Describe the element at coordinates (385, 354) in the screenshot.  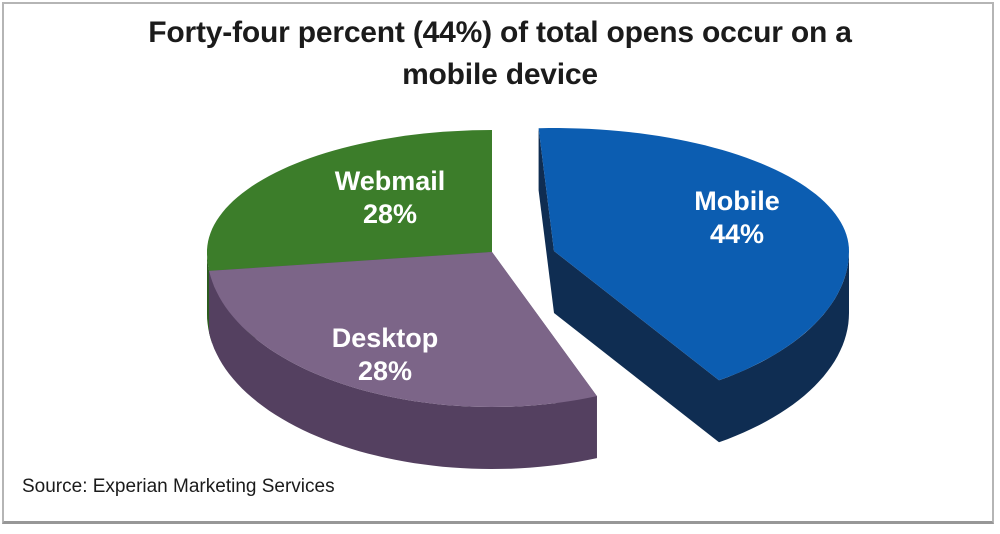
I see `slice-label-desktop: Desktop 28%` at that location.